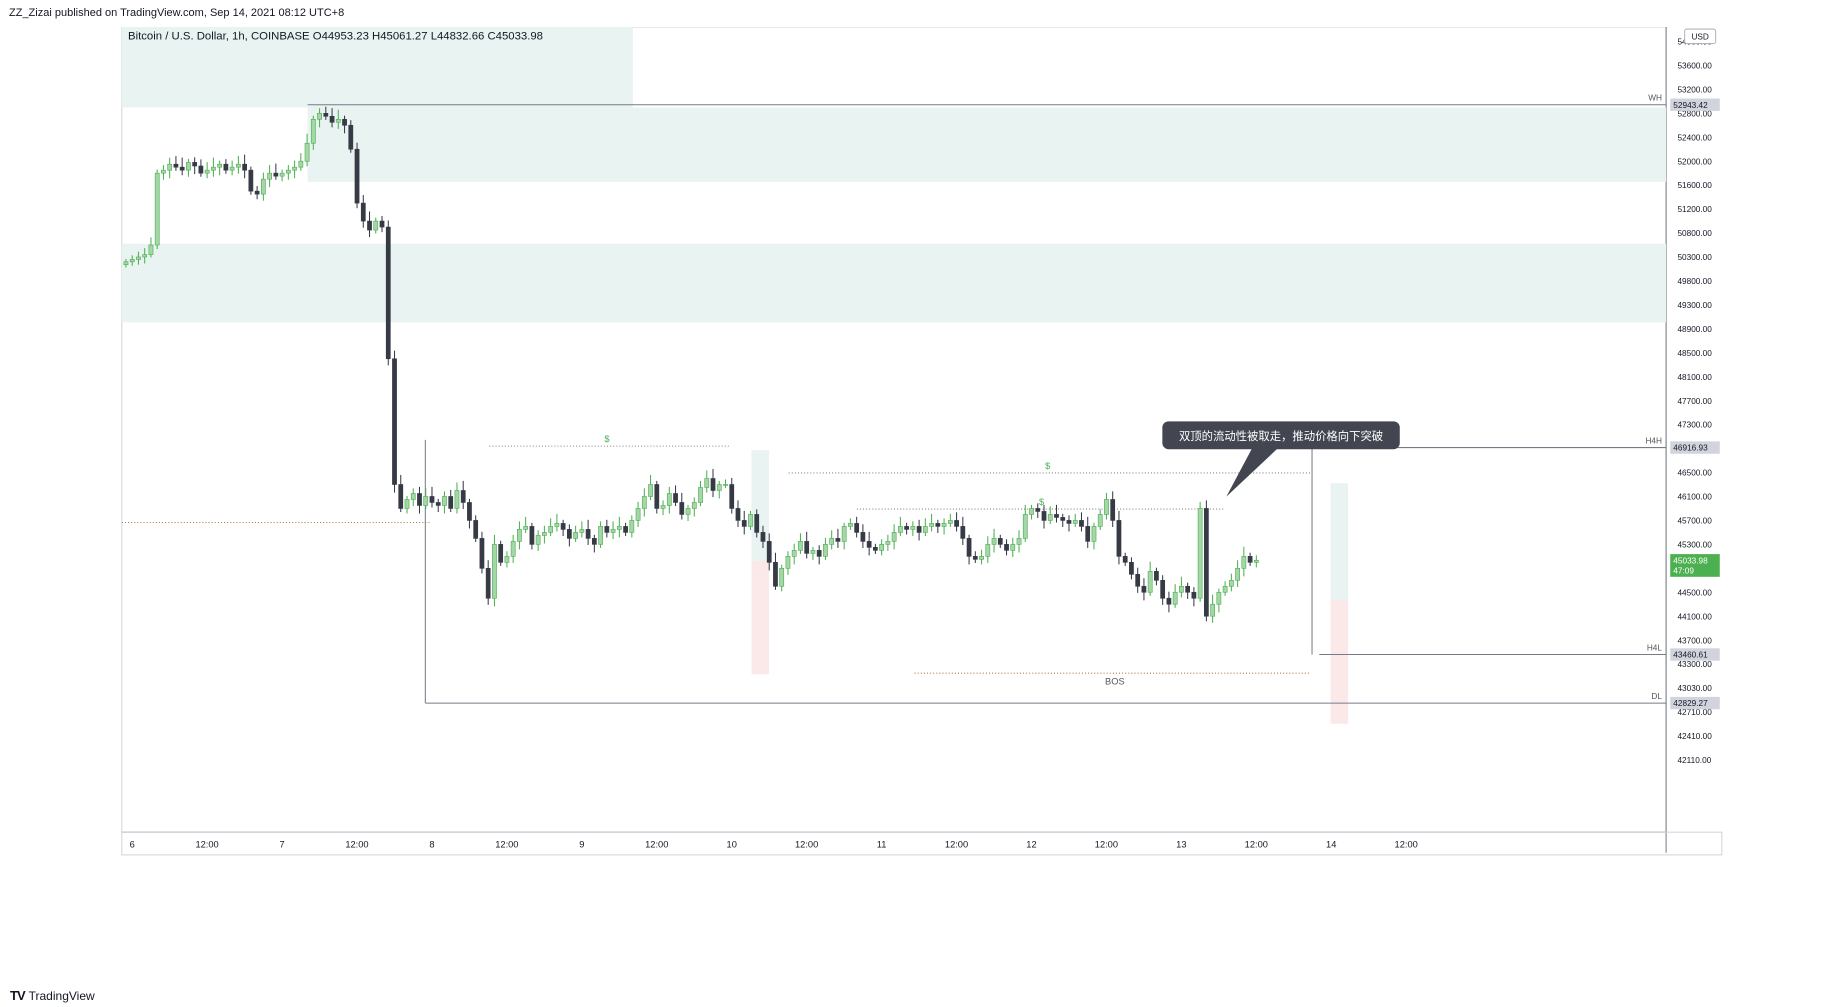 Image resolution: width=1834 pixels, height=1007 pixels. Describe the element at coordinates (987, 144) in the screenshot. I see `zone-weekly-high` at that location.